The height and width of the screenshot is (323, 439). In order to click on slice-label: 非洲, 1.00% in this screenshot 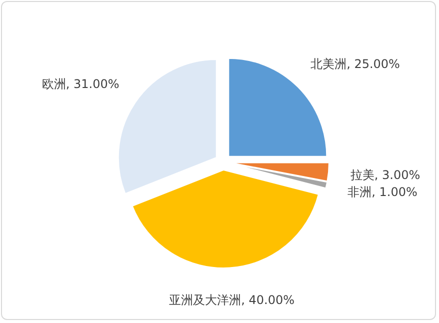, I will do `click(383, 192)`.